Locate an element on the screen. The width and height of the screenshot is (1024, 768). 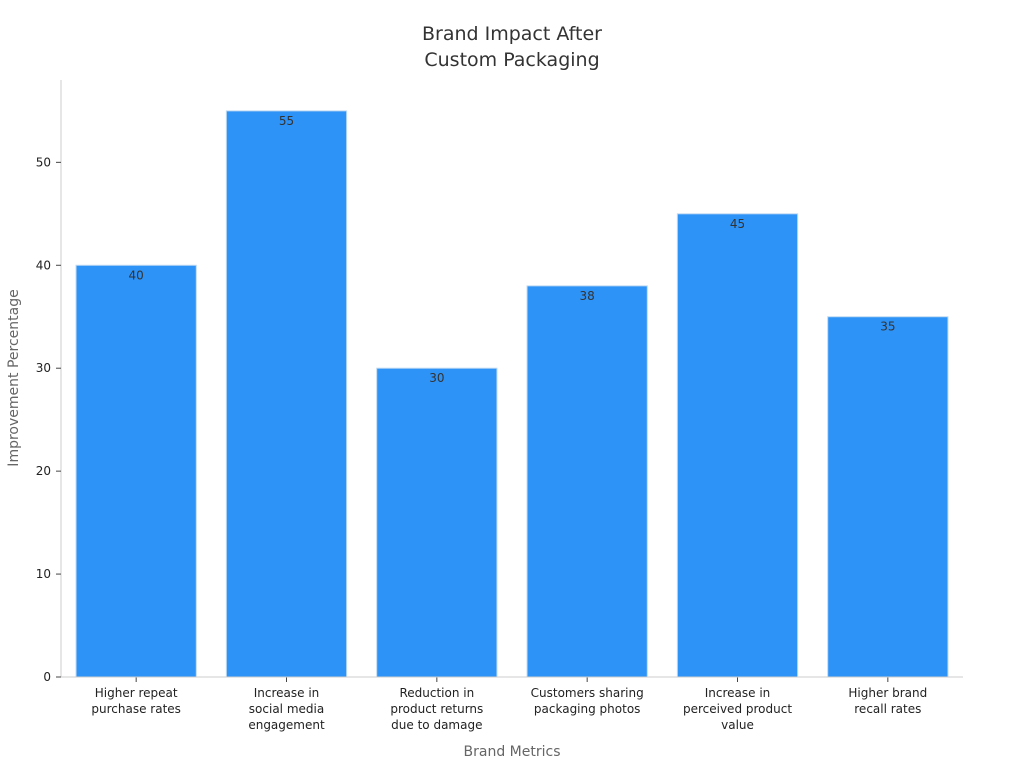
bar-value-label: 30 is located at coordinates (436, 378).